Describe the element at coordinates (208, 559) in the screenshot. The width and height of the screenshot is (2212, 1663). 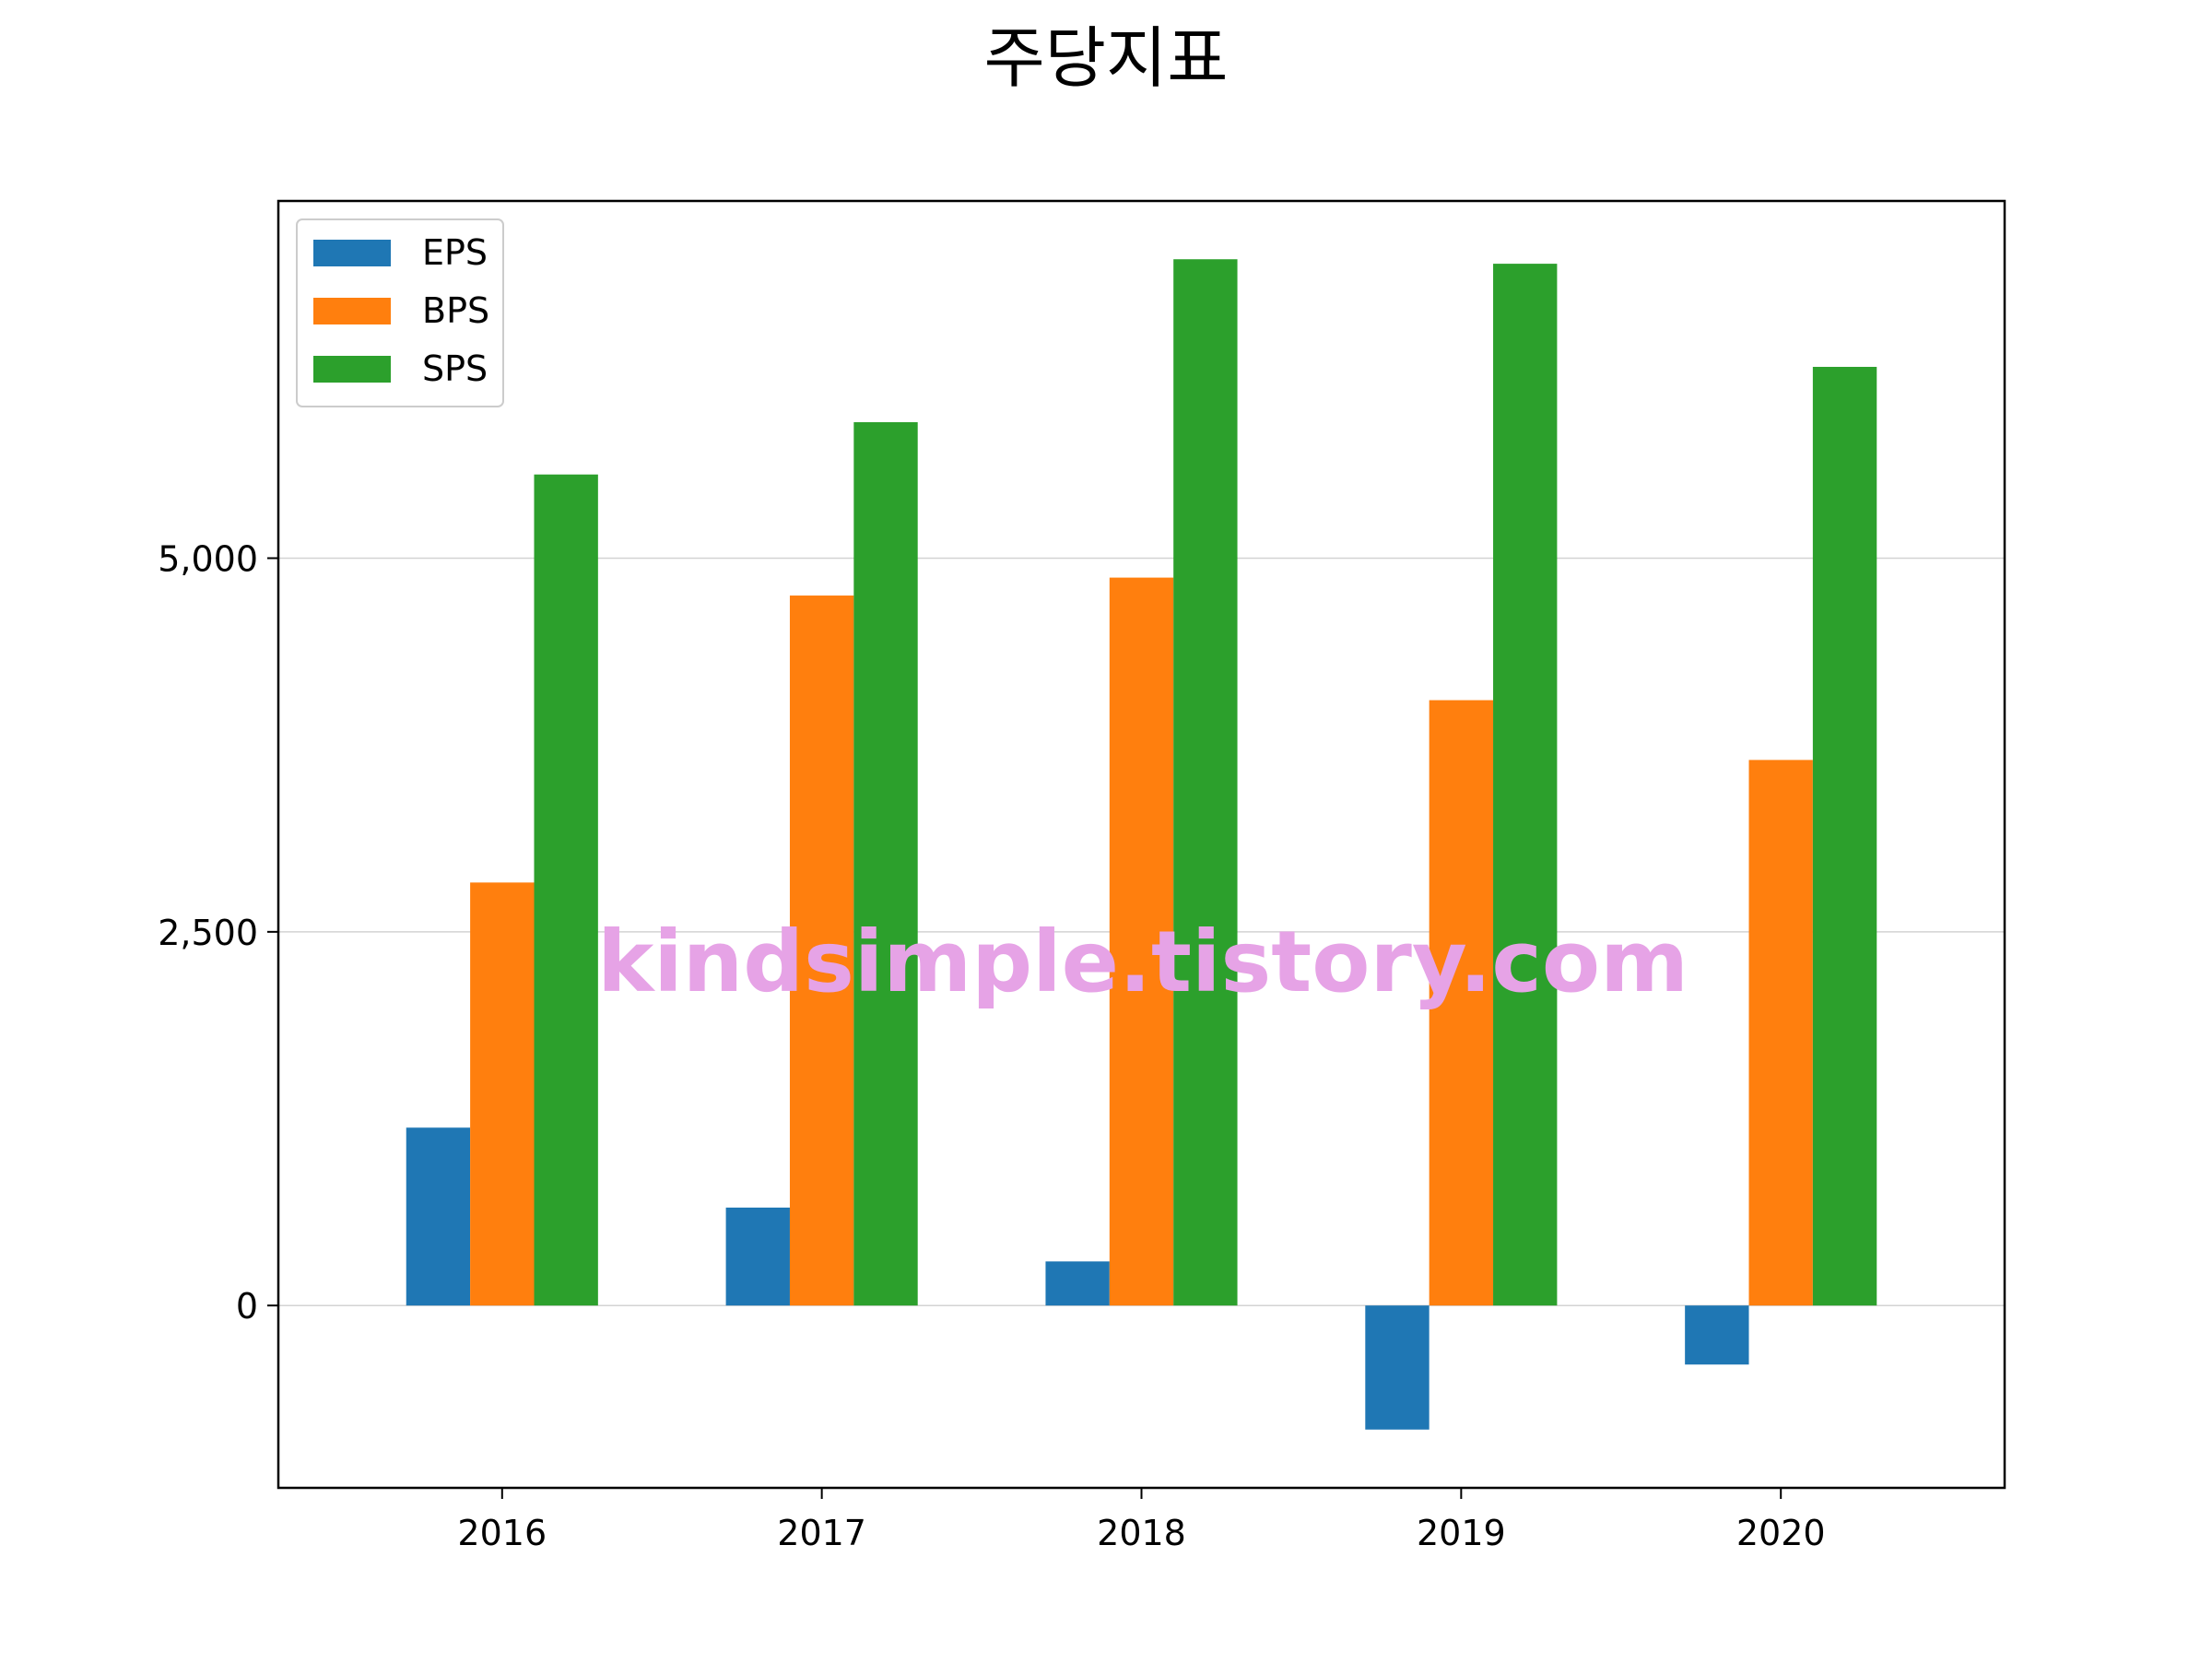
I see `y-tick-label: 5,000` at that location.